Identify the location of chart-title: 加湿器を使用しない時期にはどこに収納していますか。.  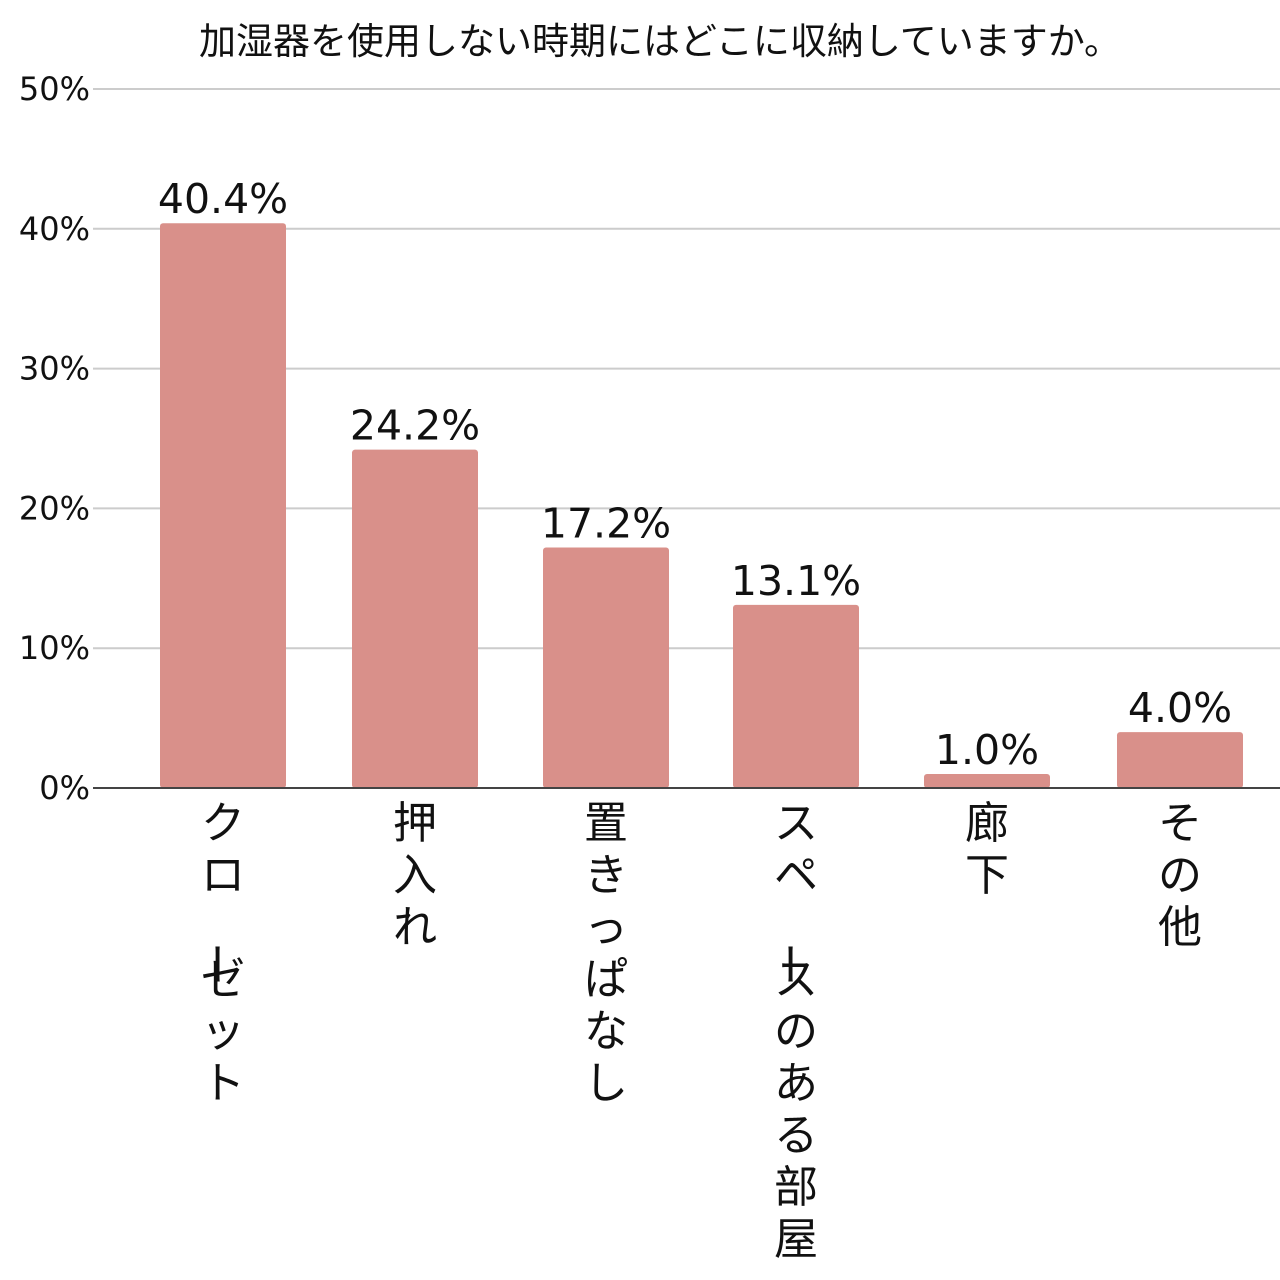
(660, 41).